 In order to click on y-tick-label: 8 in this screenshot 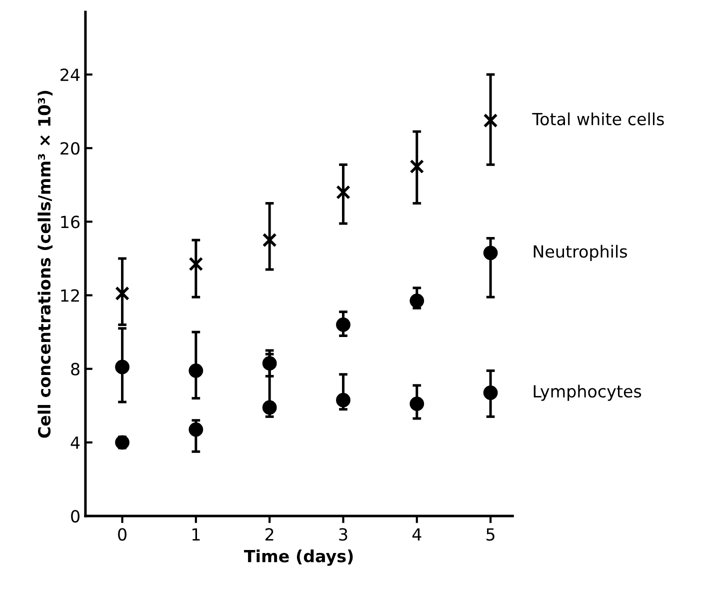, I will do `click(75, 369)`.